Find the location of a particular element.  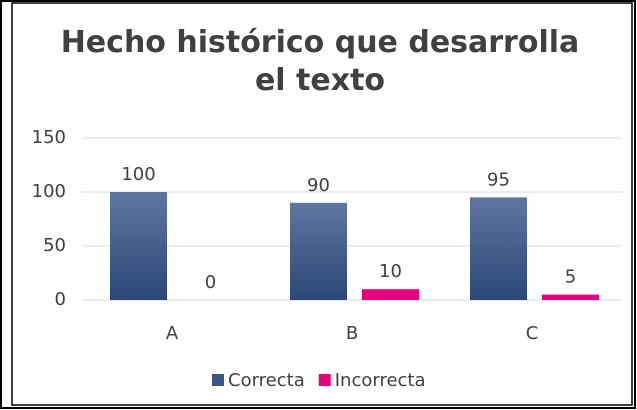

x-tick-label: C is located at coordinates (532, 333).